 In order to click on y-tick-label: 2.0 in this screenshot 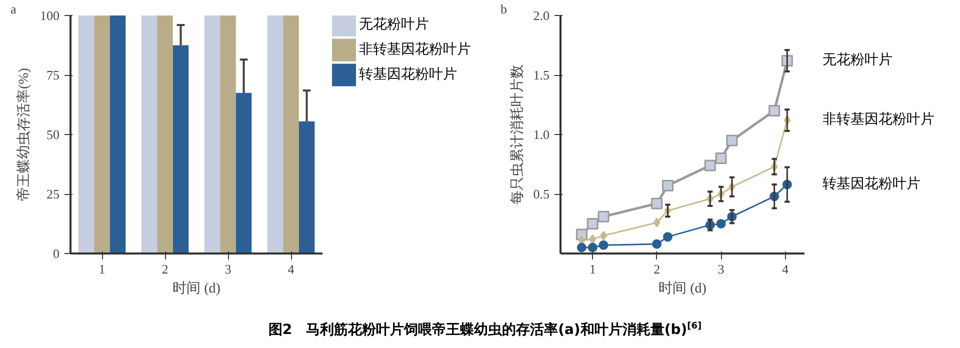, I will do `click(541, 15)`.